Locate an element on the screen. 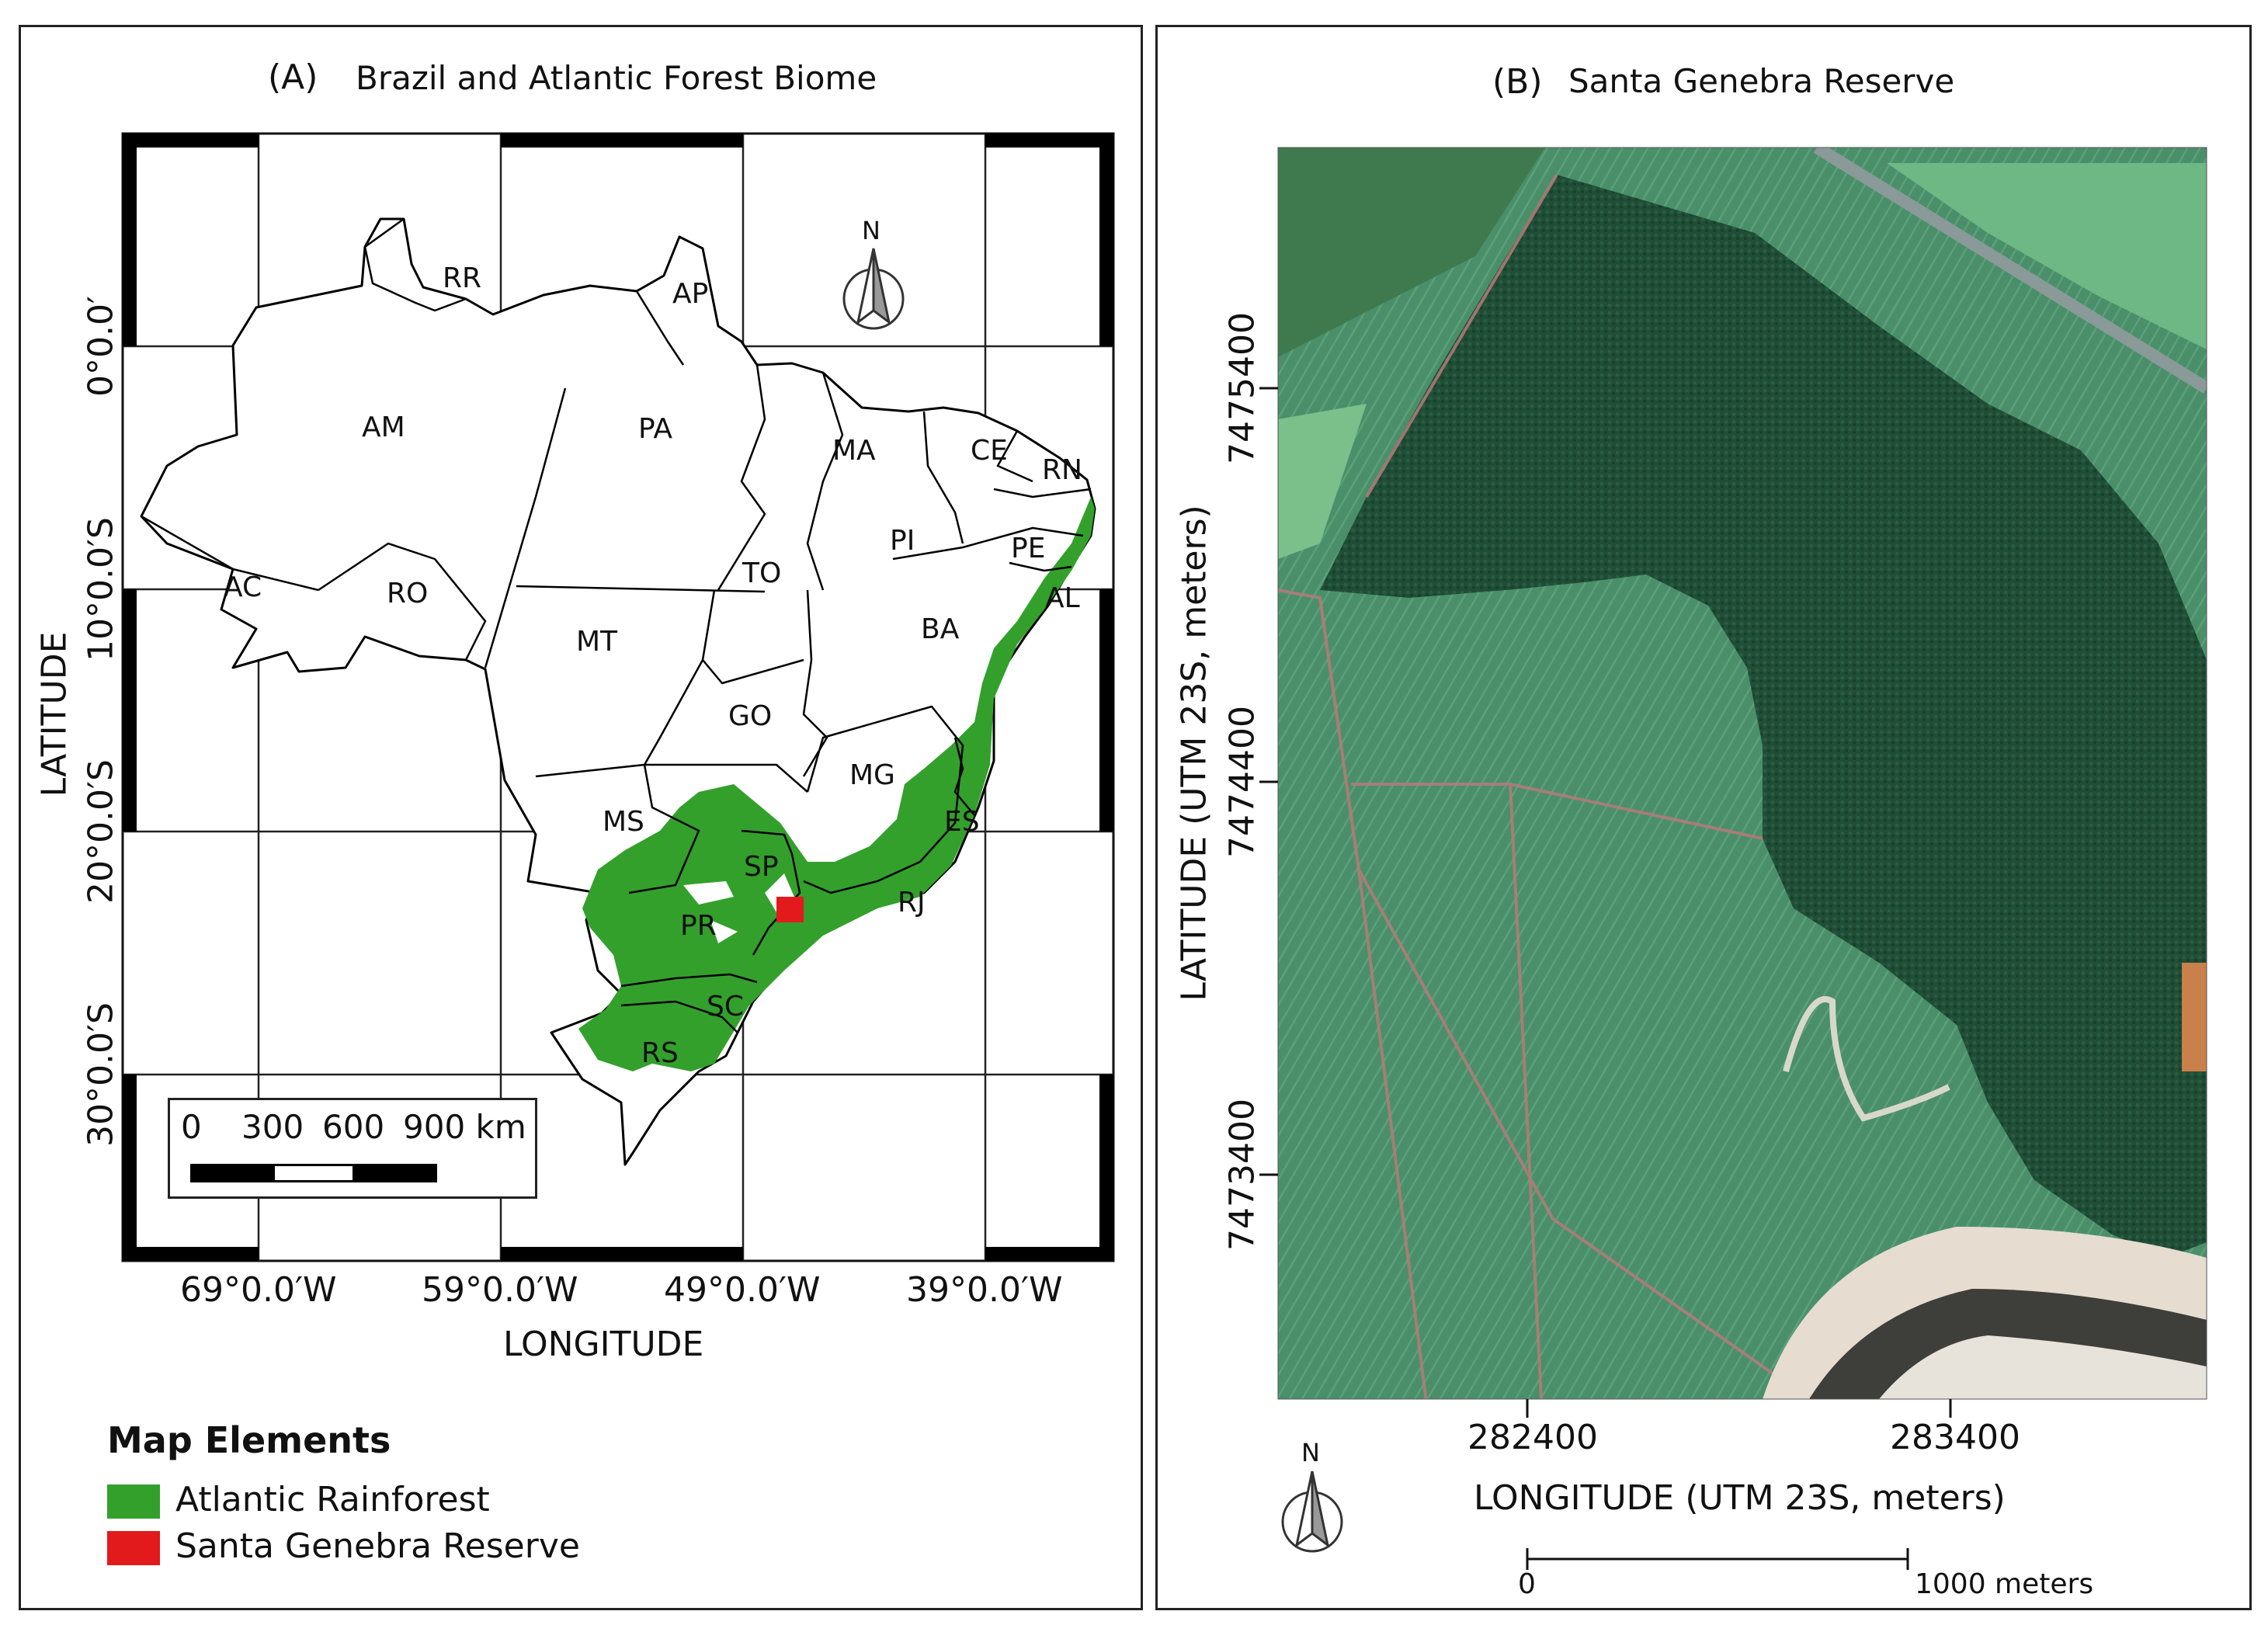  boundary-es is located at coordinates (964, 777).